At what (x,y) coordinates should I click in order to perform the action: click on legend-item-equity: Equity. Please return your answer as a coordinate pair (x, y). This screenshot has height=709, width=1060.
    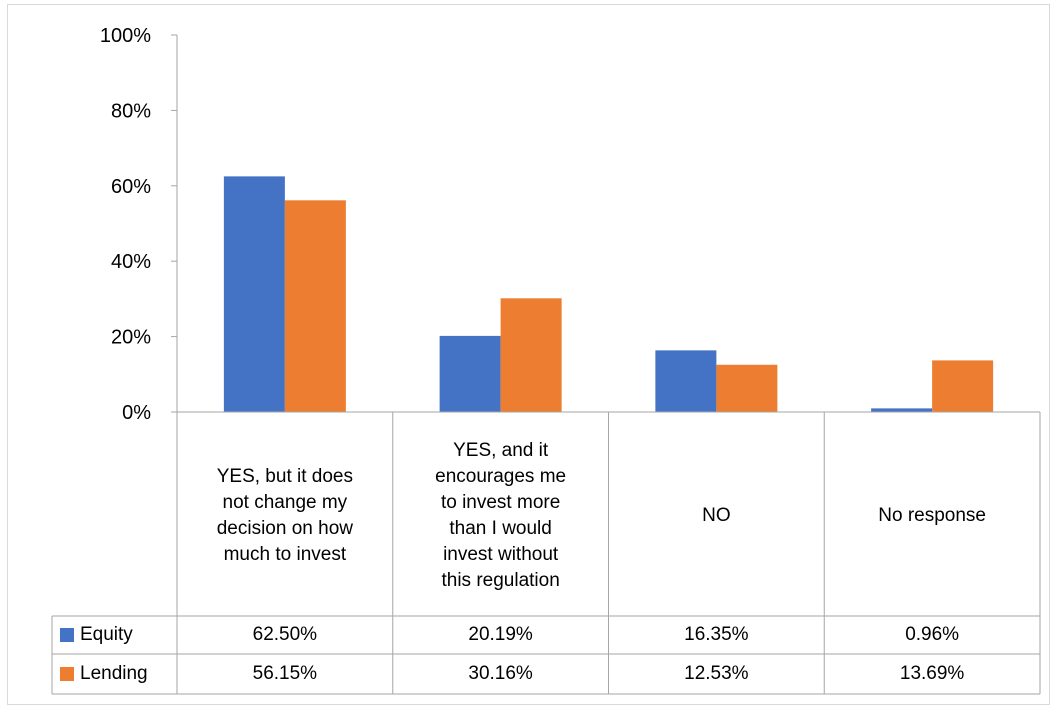
    Looking at the image, I should click on (114, 635).